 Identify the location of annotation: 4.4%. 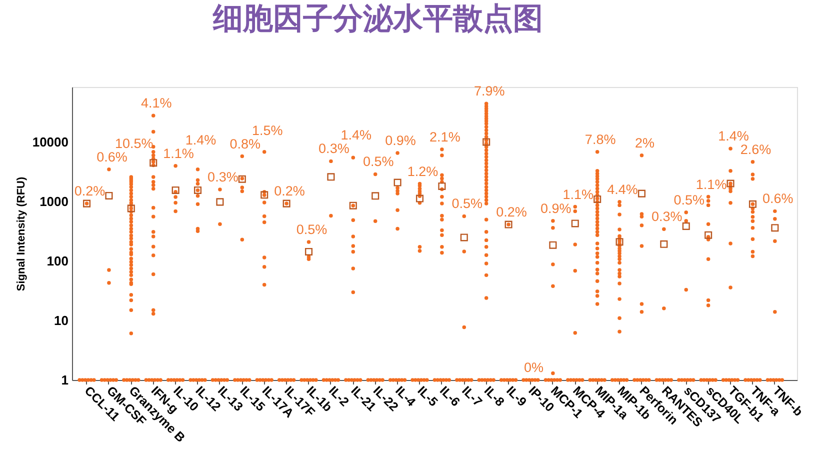
(622, 189).